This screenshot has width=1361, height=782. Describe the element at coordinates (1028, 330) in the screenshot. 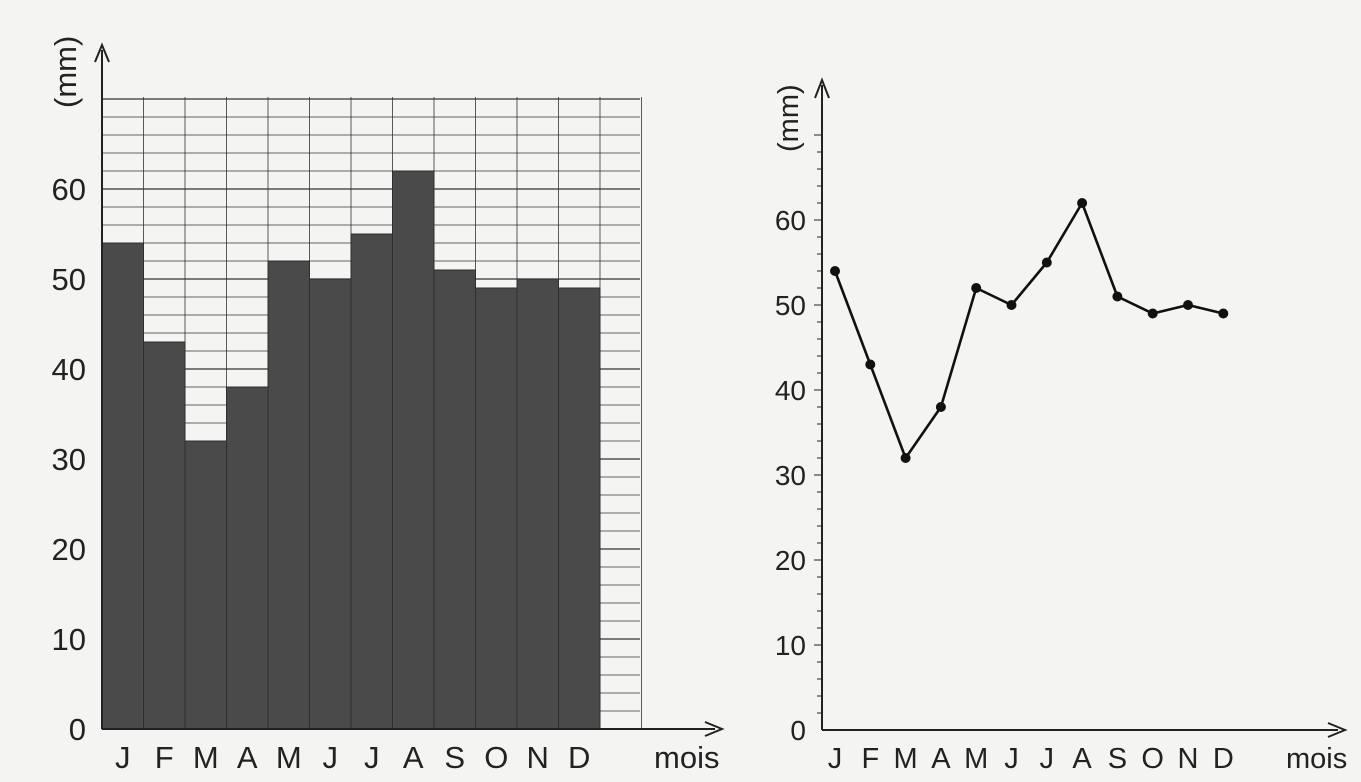

I see `series-line` at that location.